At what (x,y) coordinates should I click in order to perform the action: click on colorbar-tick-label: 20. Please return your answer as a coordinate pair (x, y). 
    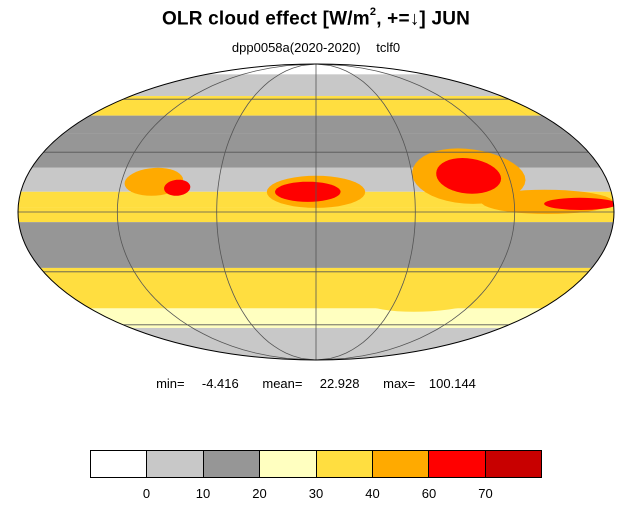
    Looking at the image, I should click on (259, 493).